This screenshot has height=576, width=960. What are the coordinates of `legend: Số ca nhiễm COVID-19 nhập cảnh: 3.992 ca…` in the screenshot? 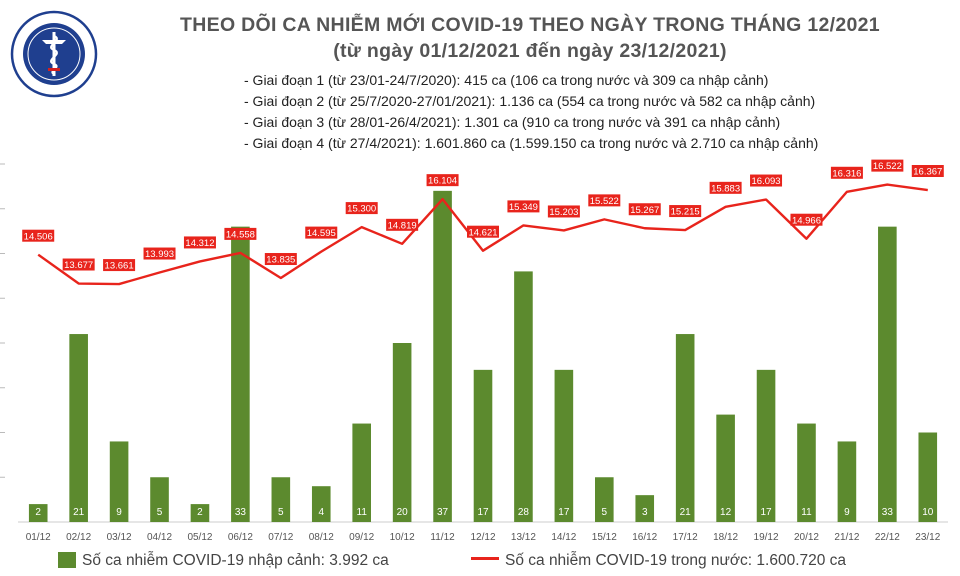 It's located at (504, 562).